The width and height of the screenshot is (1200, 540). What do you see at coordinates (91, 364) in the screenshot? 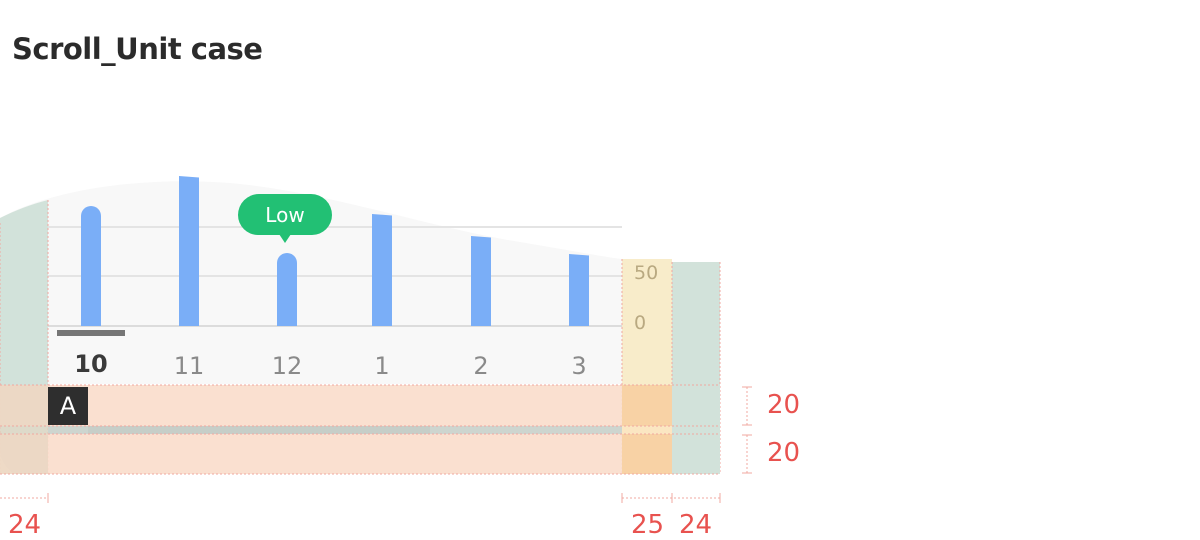
I see `x-tick-label: 10` at bounding box center [91, 364].